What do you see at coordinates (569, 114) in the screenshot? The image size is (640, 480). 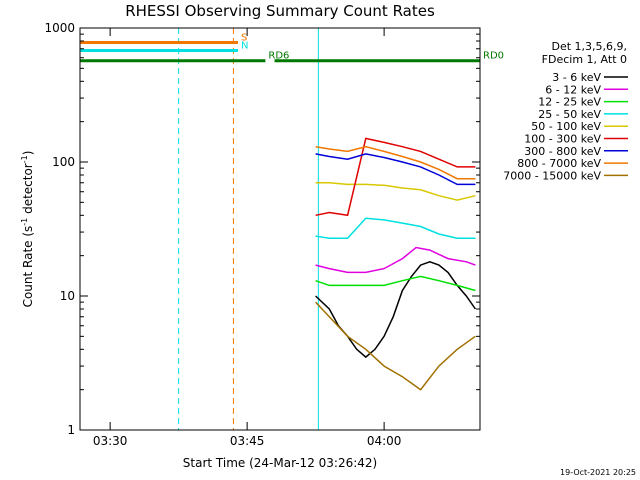 I see `legend-label: 25 - 50 keV` at bounding box center [569, 114].